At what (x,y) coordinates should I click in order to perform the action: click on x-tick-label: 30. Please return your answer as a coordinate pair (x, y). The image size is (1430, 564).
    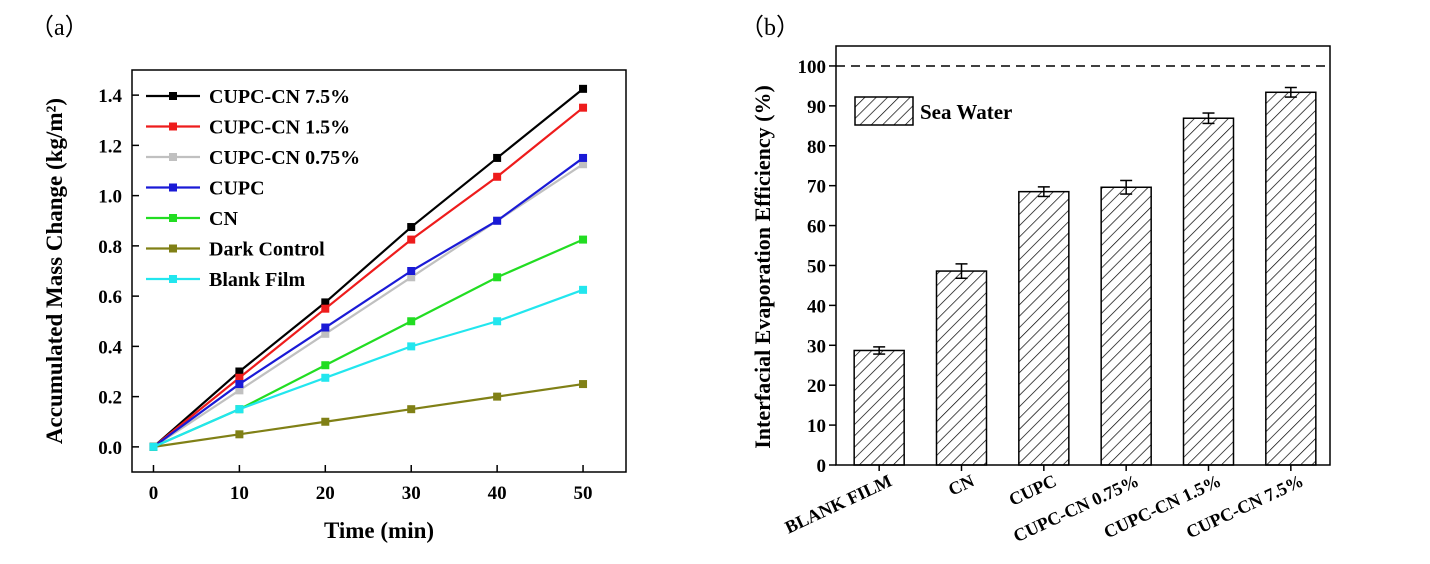
    Looking at the image, I should click on (411, 493).